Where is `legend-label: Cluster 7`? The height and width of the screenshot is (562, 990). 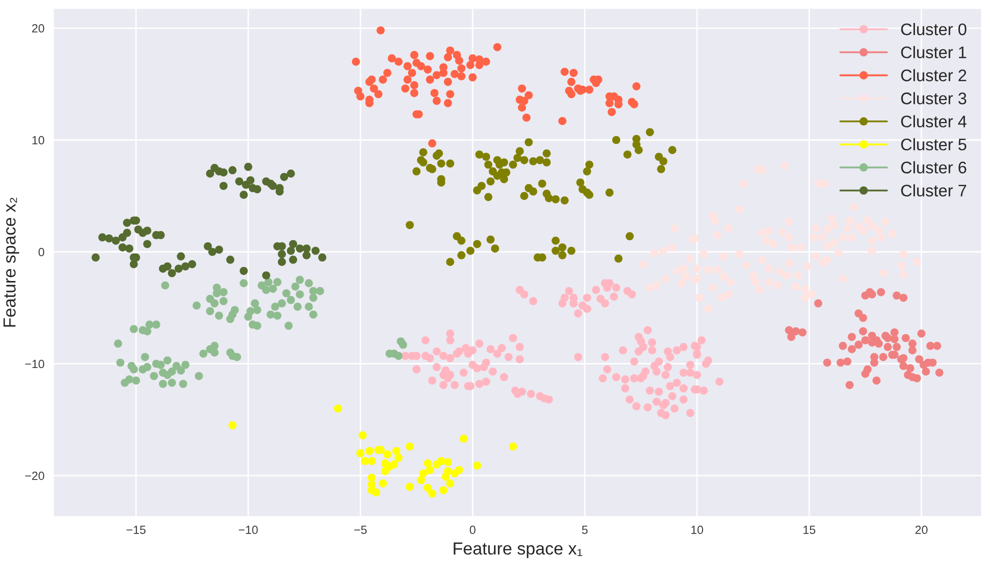
legend-label: Cluster 7 is located at coordinates (933, 190).